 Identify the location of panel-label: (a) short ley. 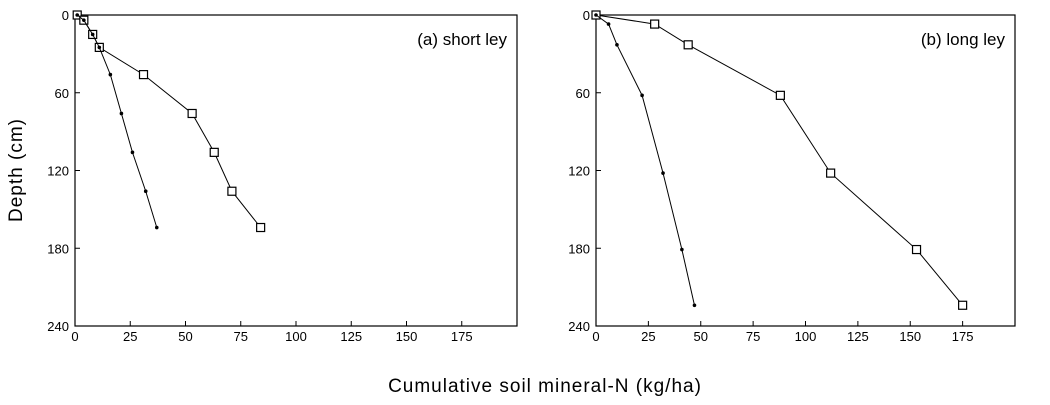
(462, 39).